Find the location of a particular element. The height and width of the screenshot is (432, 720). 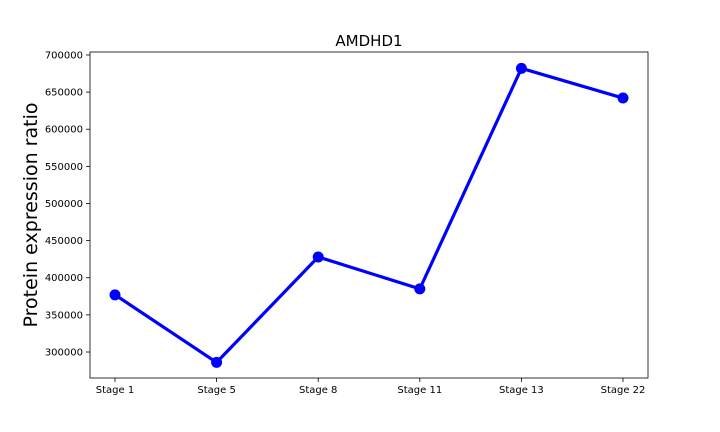

x-tick-label: Stage 1 is located at coordinates (115, 390).